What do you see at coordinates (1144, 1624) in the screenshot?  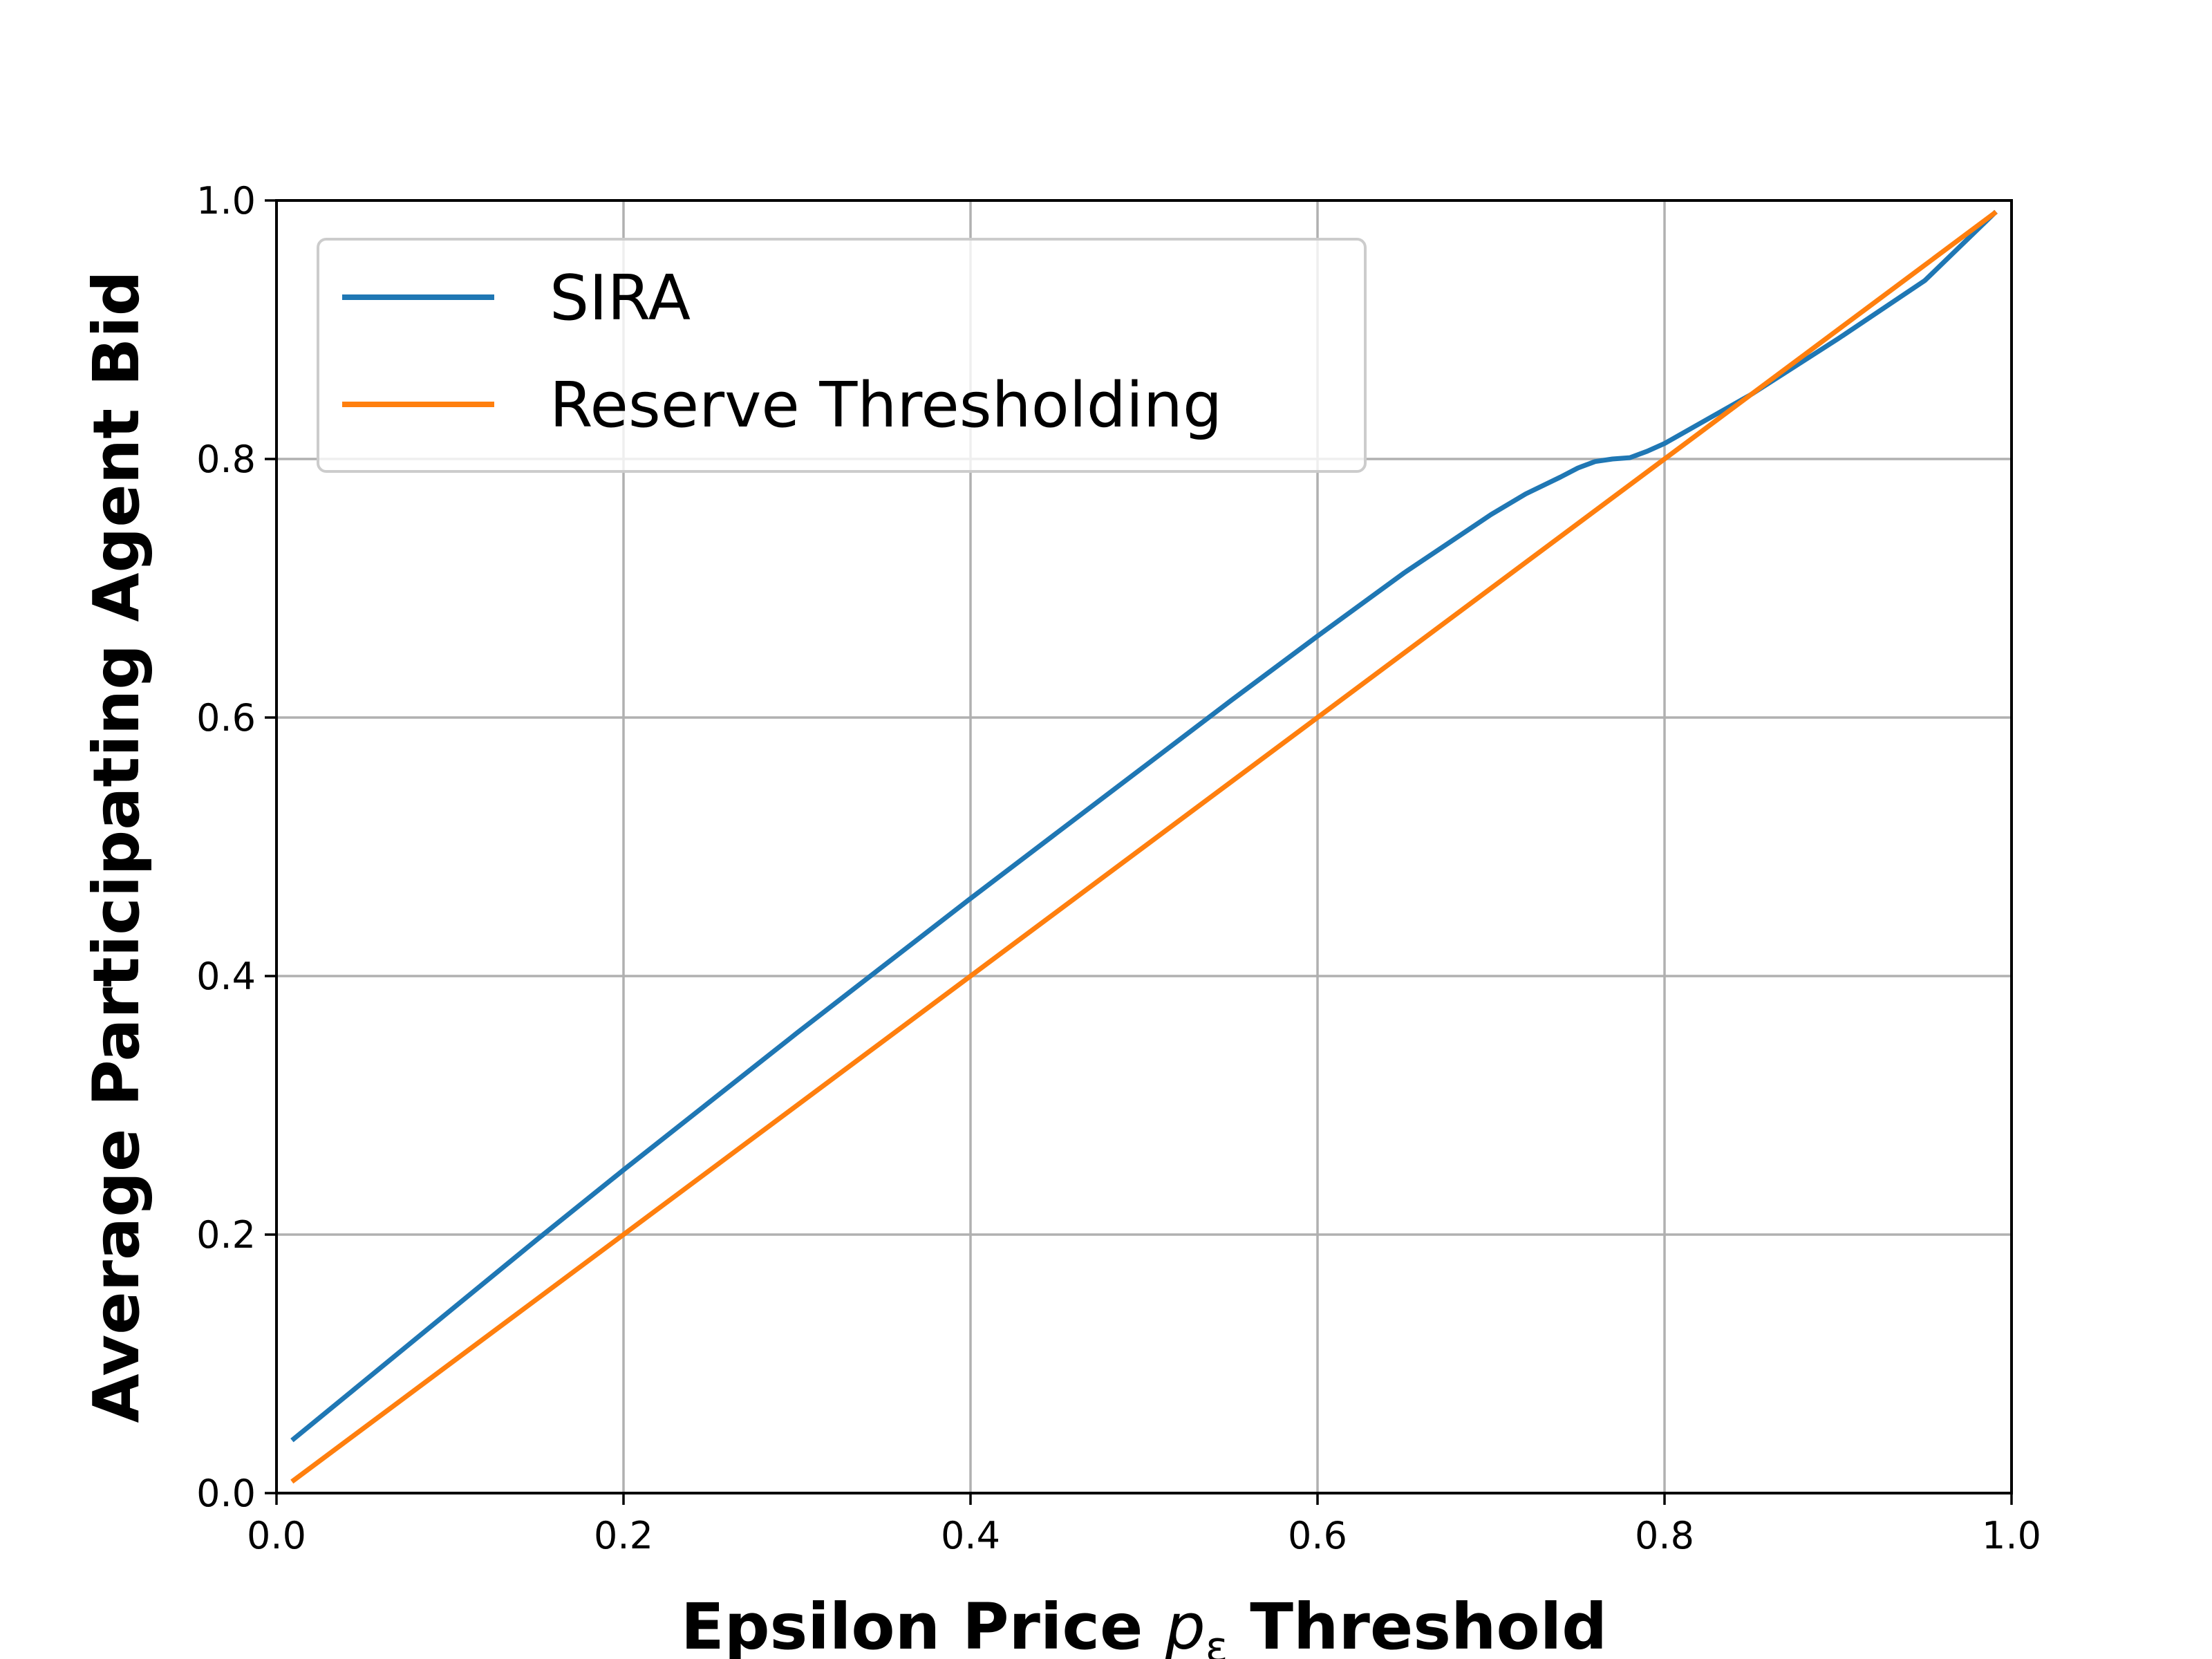 I see `x-axis-label: Epsilon Price pε Threshold` at bounding box center [1144, 1624].